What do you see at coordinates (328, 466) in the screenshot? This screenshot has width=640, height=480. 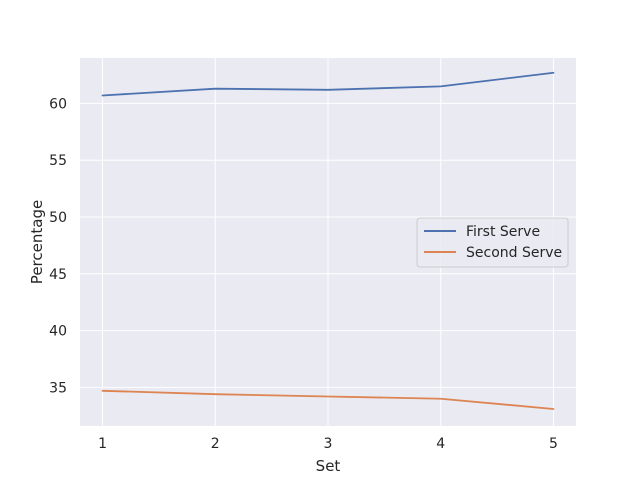 I see `x-axis-label: Set` at bounding box center [328, 466].